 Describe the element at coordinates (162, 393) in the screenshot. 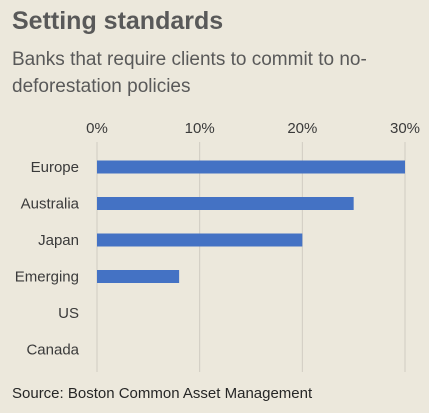

I see `source-note: Source: Boston Common Asset Management` at that location.